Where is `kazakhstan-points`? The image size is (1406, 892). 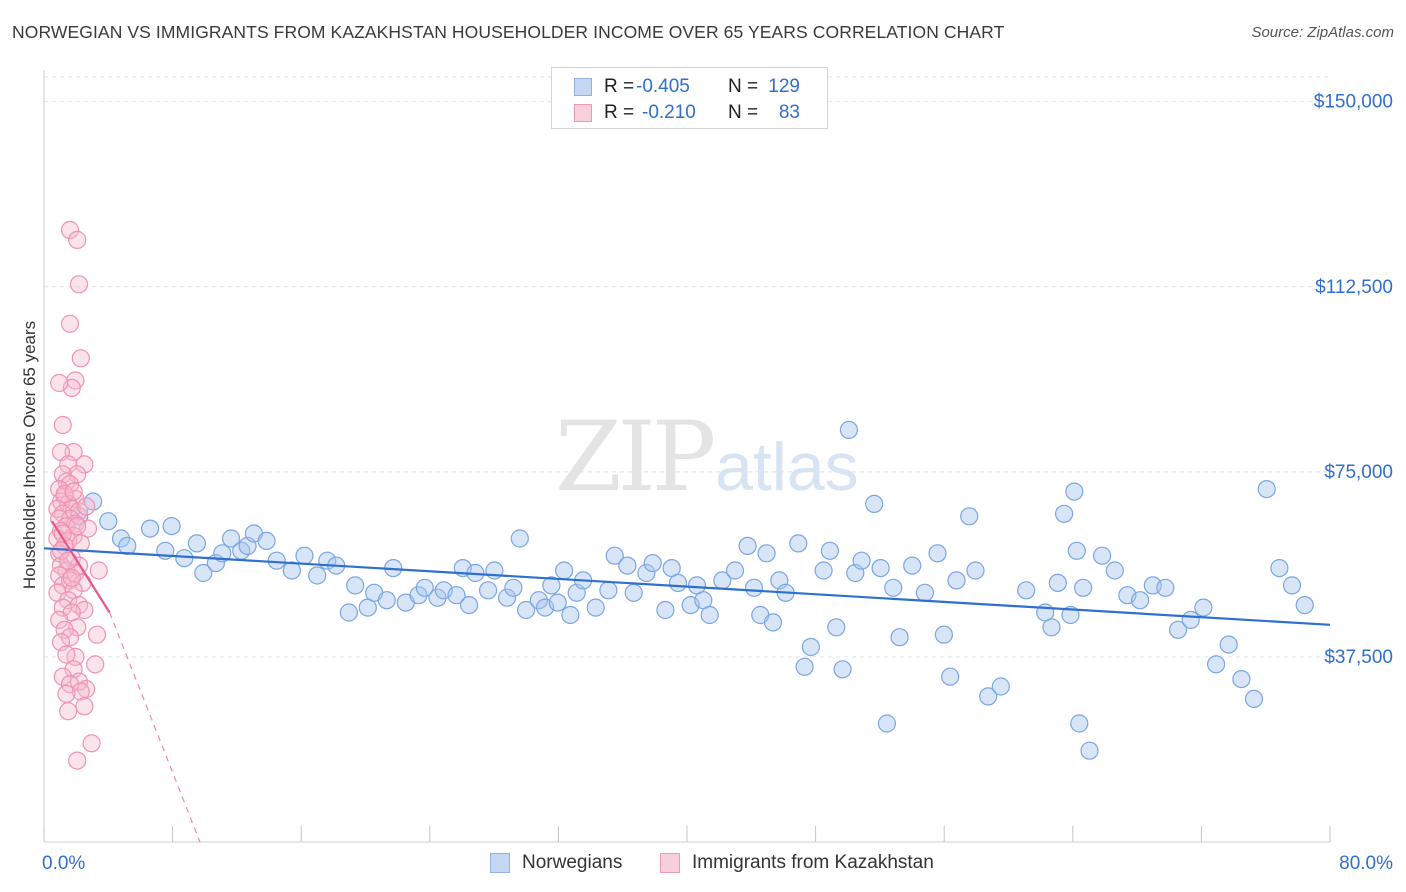 kazakhstan-points is located at coordinates (78, 495).